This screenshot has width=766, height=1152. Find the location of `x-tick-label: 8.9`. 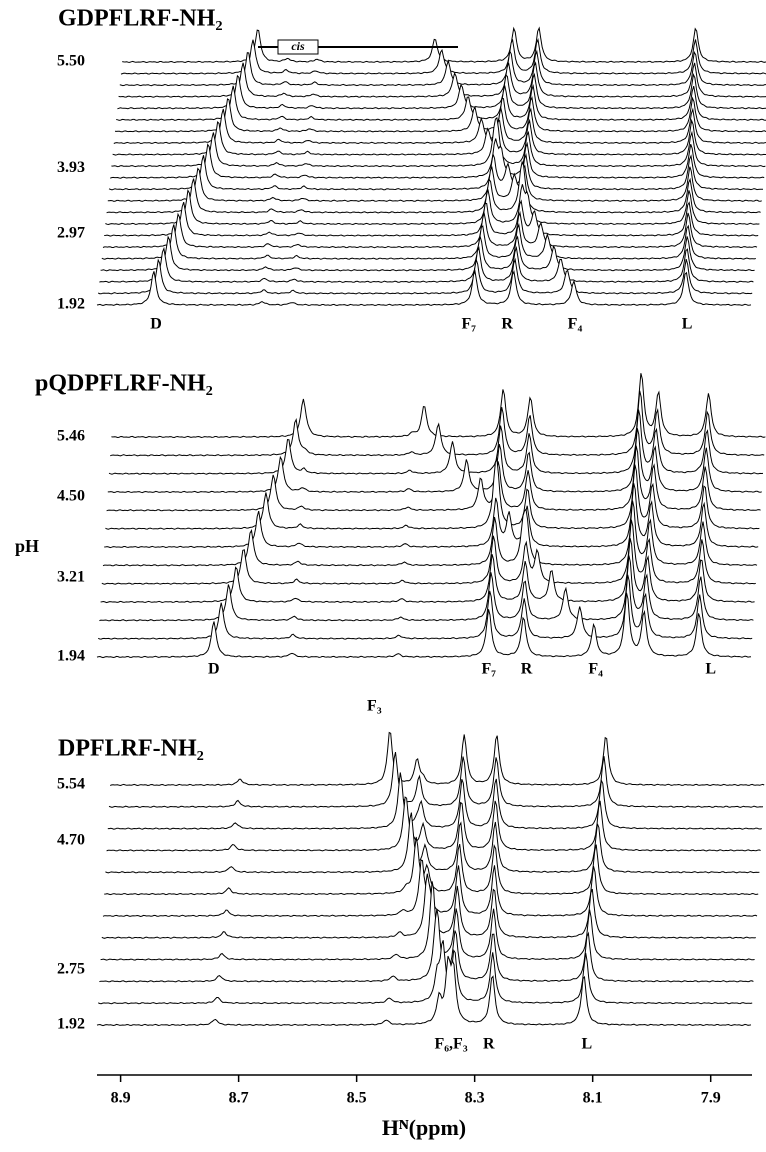

x-tick-label: 8.9 is located at coordinates (121, 1098).